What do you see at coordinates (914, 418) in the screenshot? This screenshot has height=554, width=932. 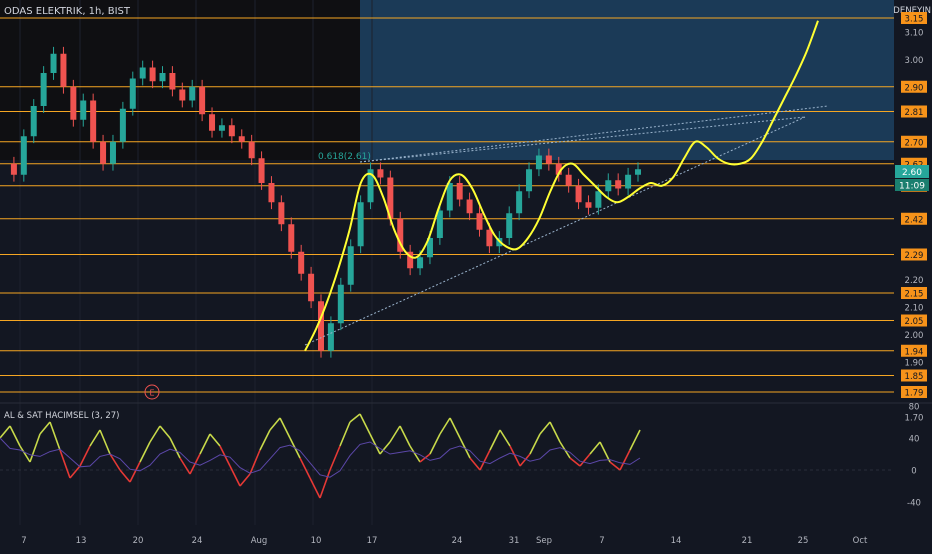 I see `price-tick-label: 1.70` at bounding box center [914, 418].